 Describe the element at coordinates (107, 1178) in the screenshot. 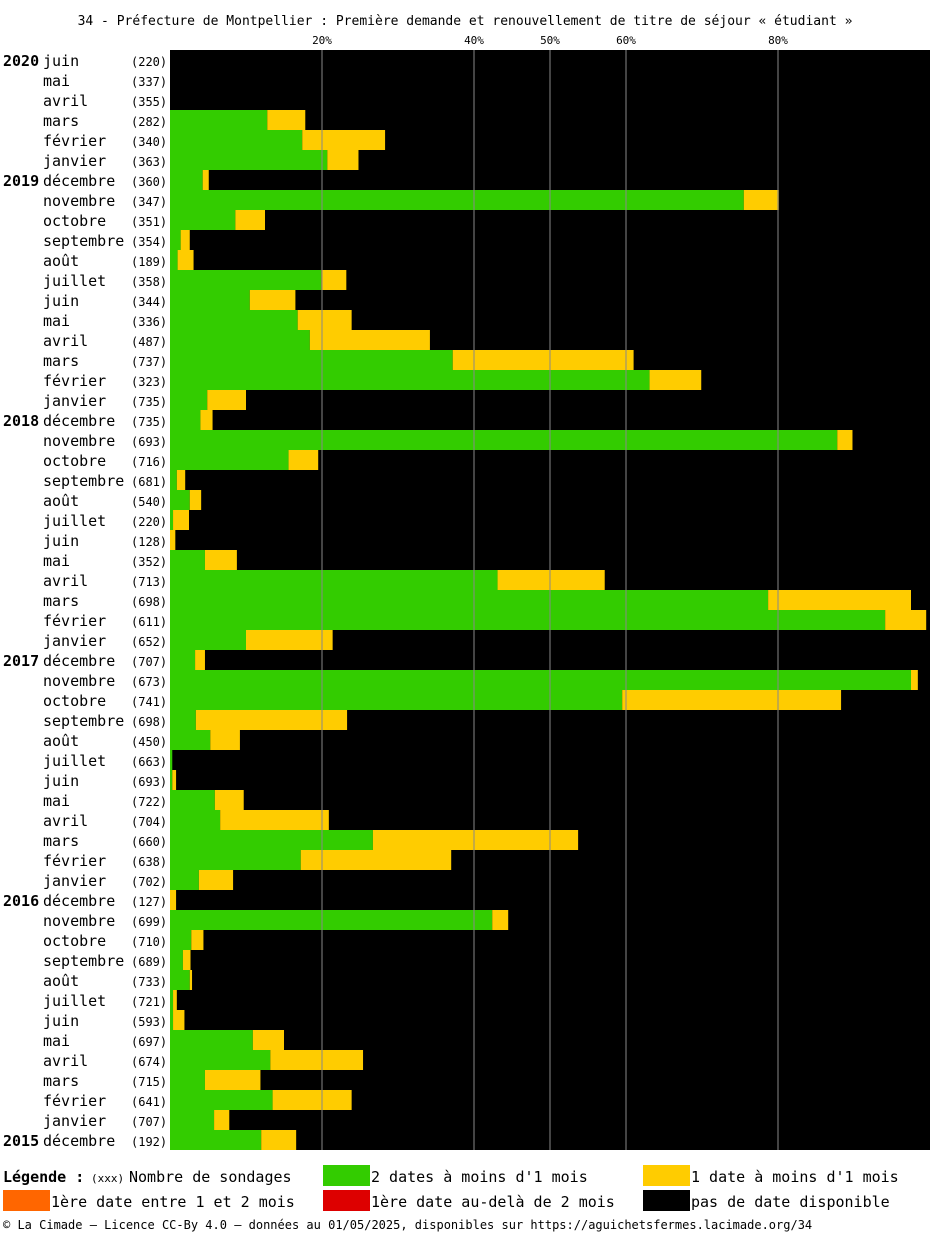

I see `legend-count-code: (xxx)` at that location.